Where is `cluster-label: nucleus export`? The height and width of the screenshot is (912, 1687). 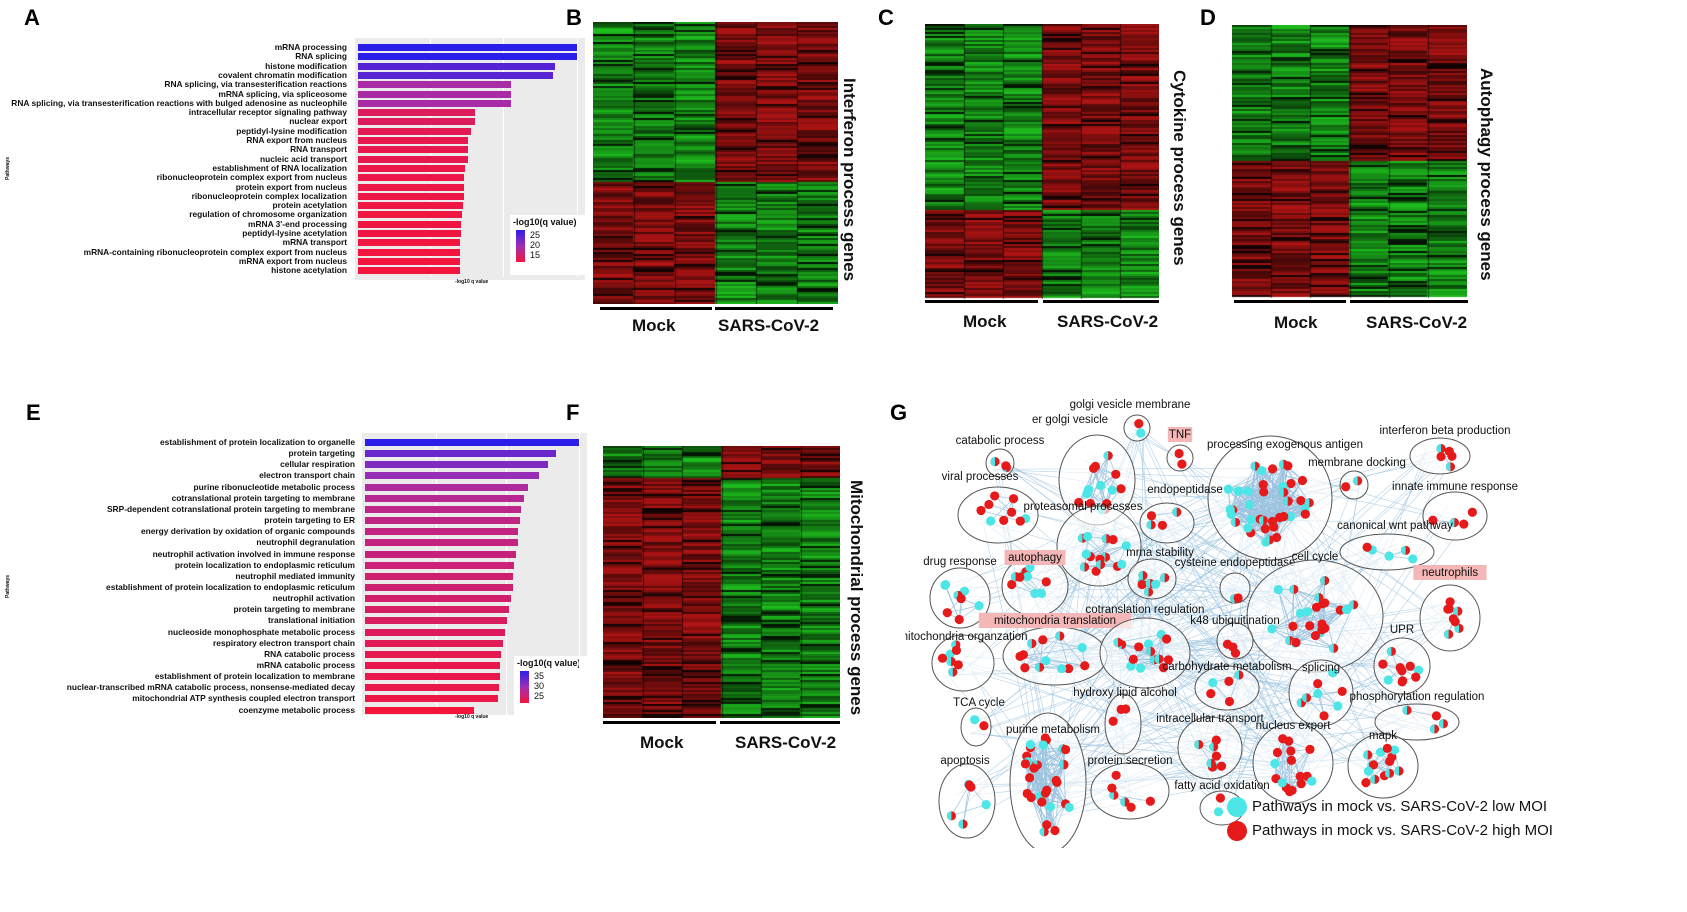 cluster-label: nucleus export is located at coordinates (1294, 726).